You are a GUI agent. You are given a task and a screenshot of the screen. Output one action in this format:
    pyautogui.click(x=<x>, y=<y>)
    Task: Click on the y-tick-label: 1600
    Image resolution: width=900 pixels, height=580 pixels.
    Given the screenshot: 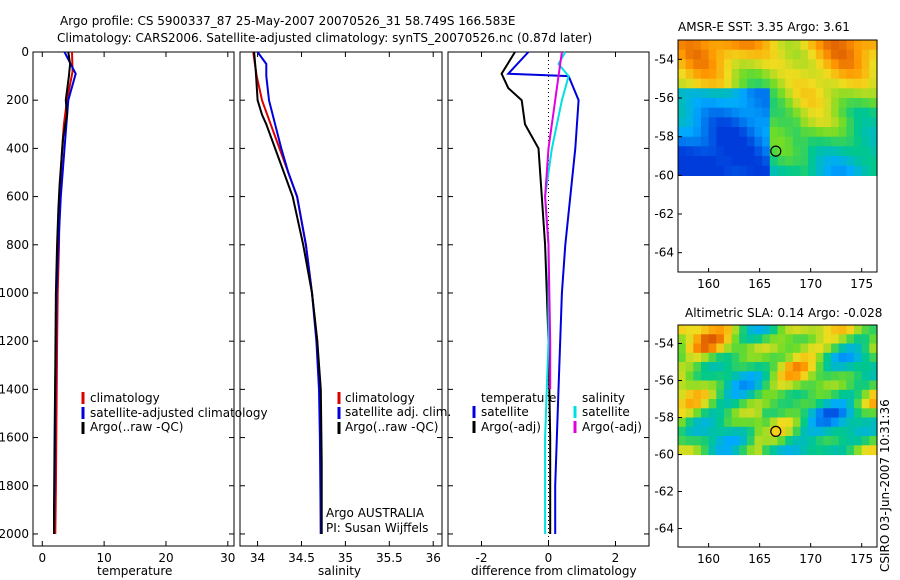 What is the action you would take?
    pyautogui.click(x=14, y=438)
    